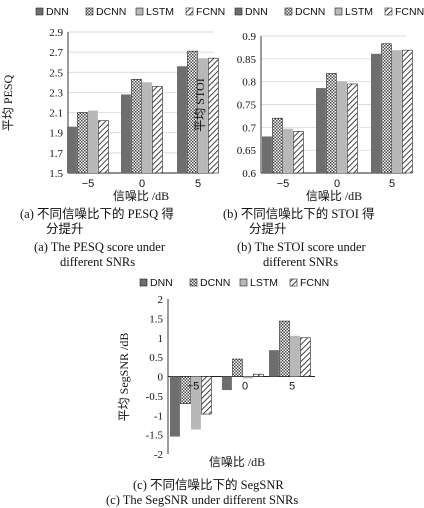 The image size is (424, 508). What do you see at coordinates (56, 33) in the screenshot?
I see `y-tick-label: 2.9` at bounding box center [56, 33].